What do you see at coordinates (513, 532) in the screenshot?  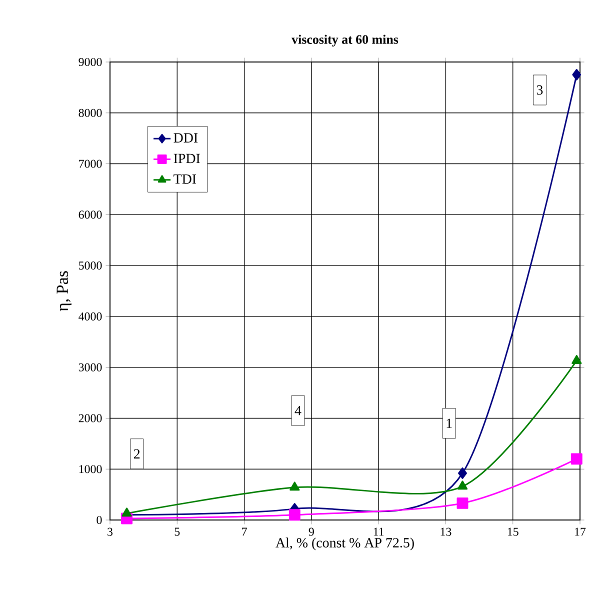 I see `x-tick-label: 15` at bounding box center [513, 532].